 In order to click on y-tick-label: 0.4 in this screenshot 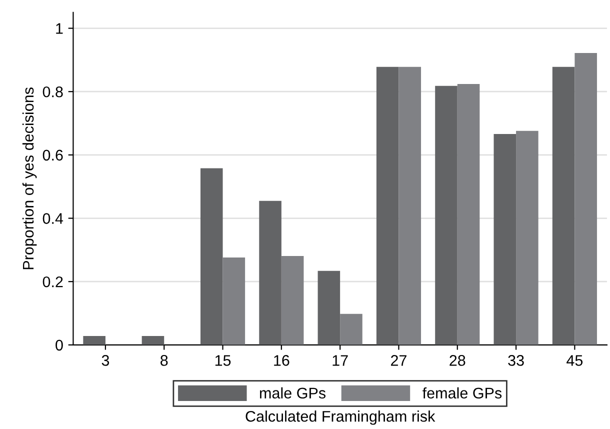, I will do `click(53, 218)`.